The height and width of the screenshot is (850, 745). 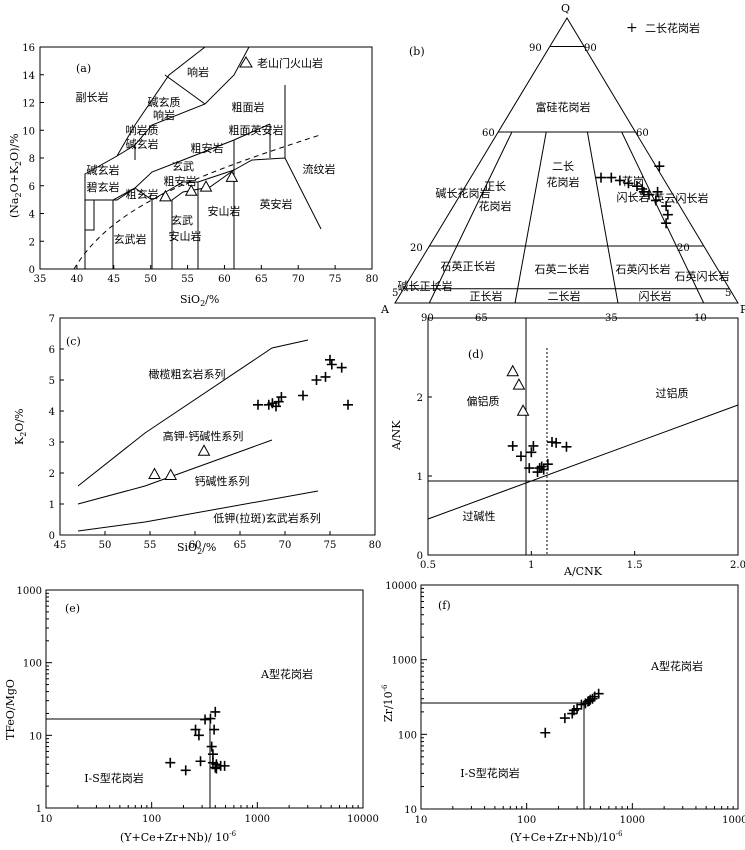 What do you see at coordinates (416, 248) in the screenshot?
I see `ternary-tick-label: 20` at bounding box center [416, 248].